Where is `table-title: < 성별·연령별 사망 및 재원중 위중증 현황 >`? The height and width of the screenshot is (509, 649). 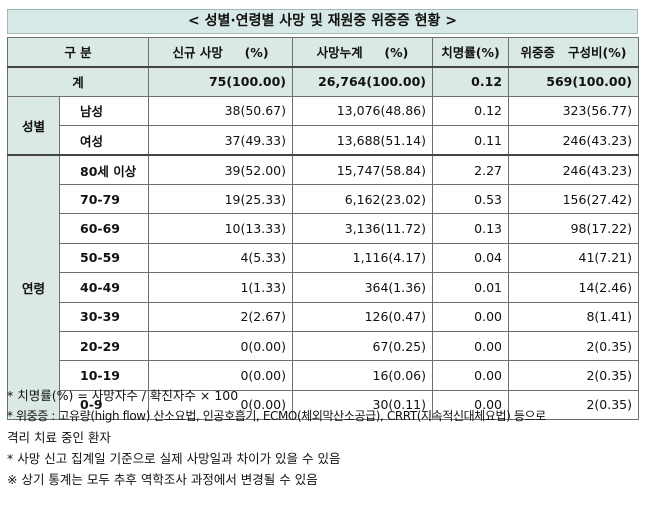 table-title: < 성별·연령별 사망 및 재원중 위중증 현황 > is located at coordinates (322, 21).